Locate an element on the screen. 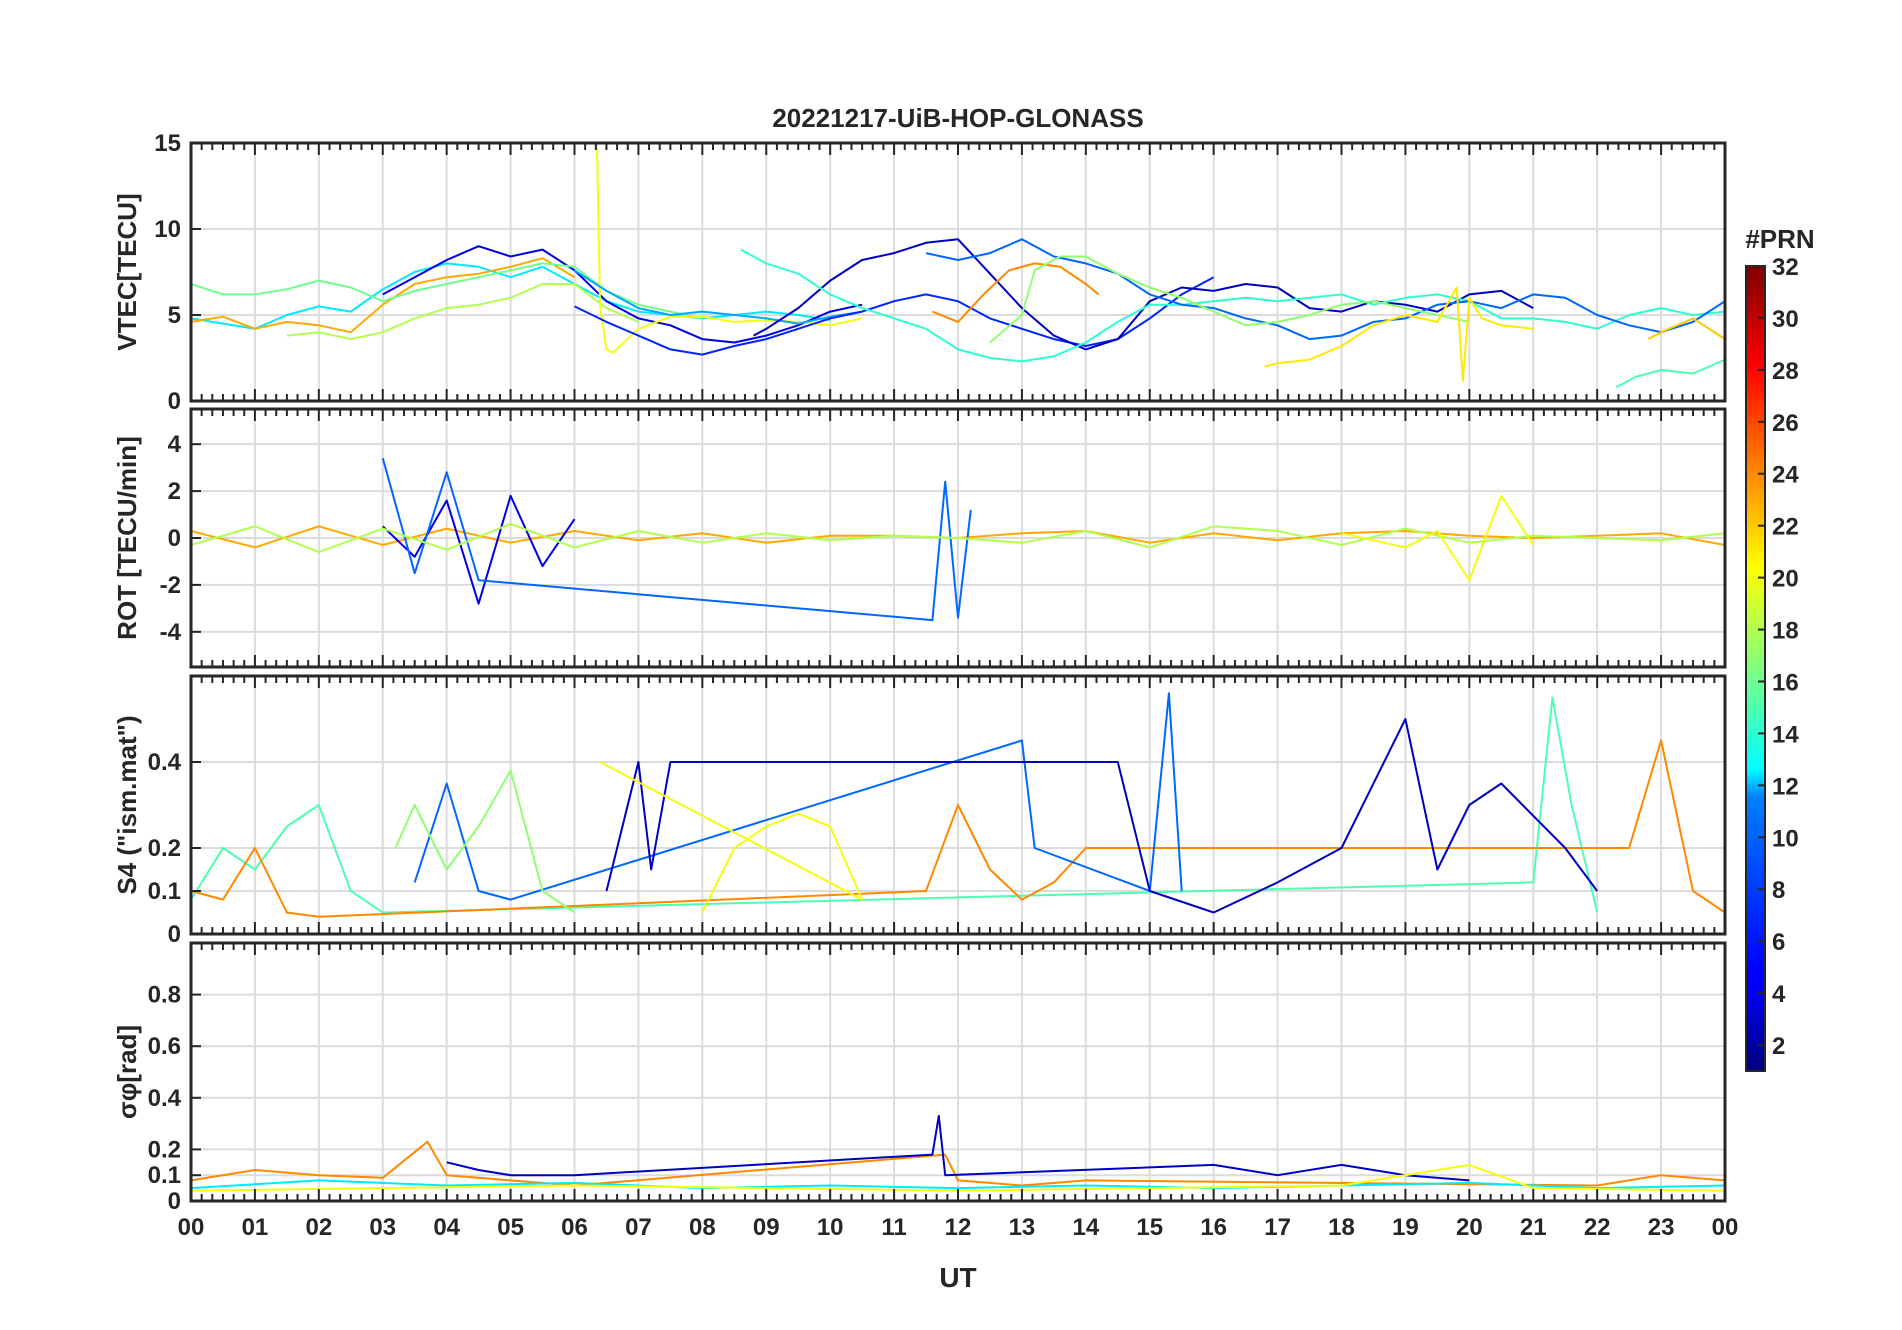 The image size is (1902, 1330). colorbar-tick-label: 28 is located at coordinates (1785, 371).